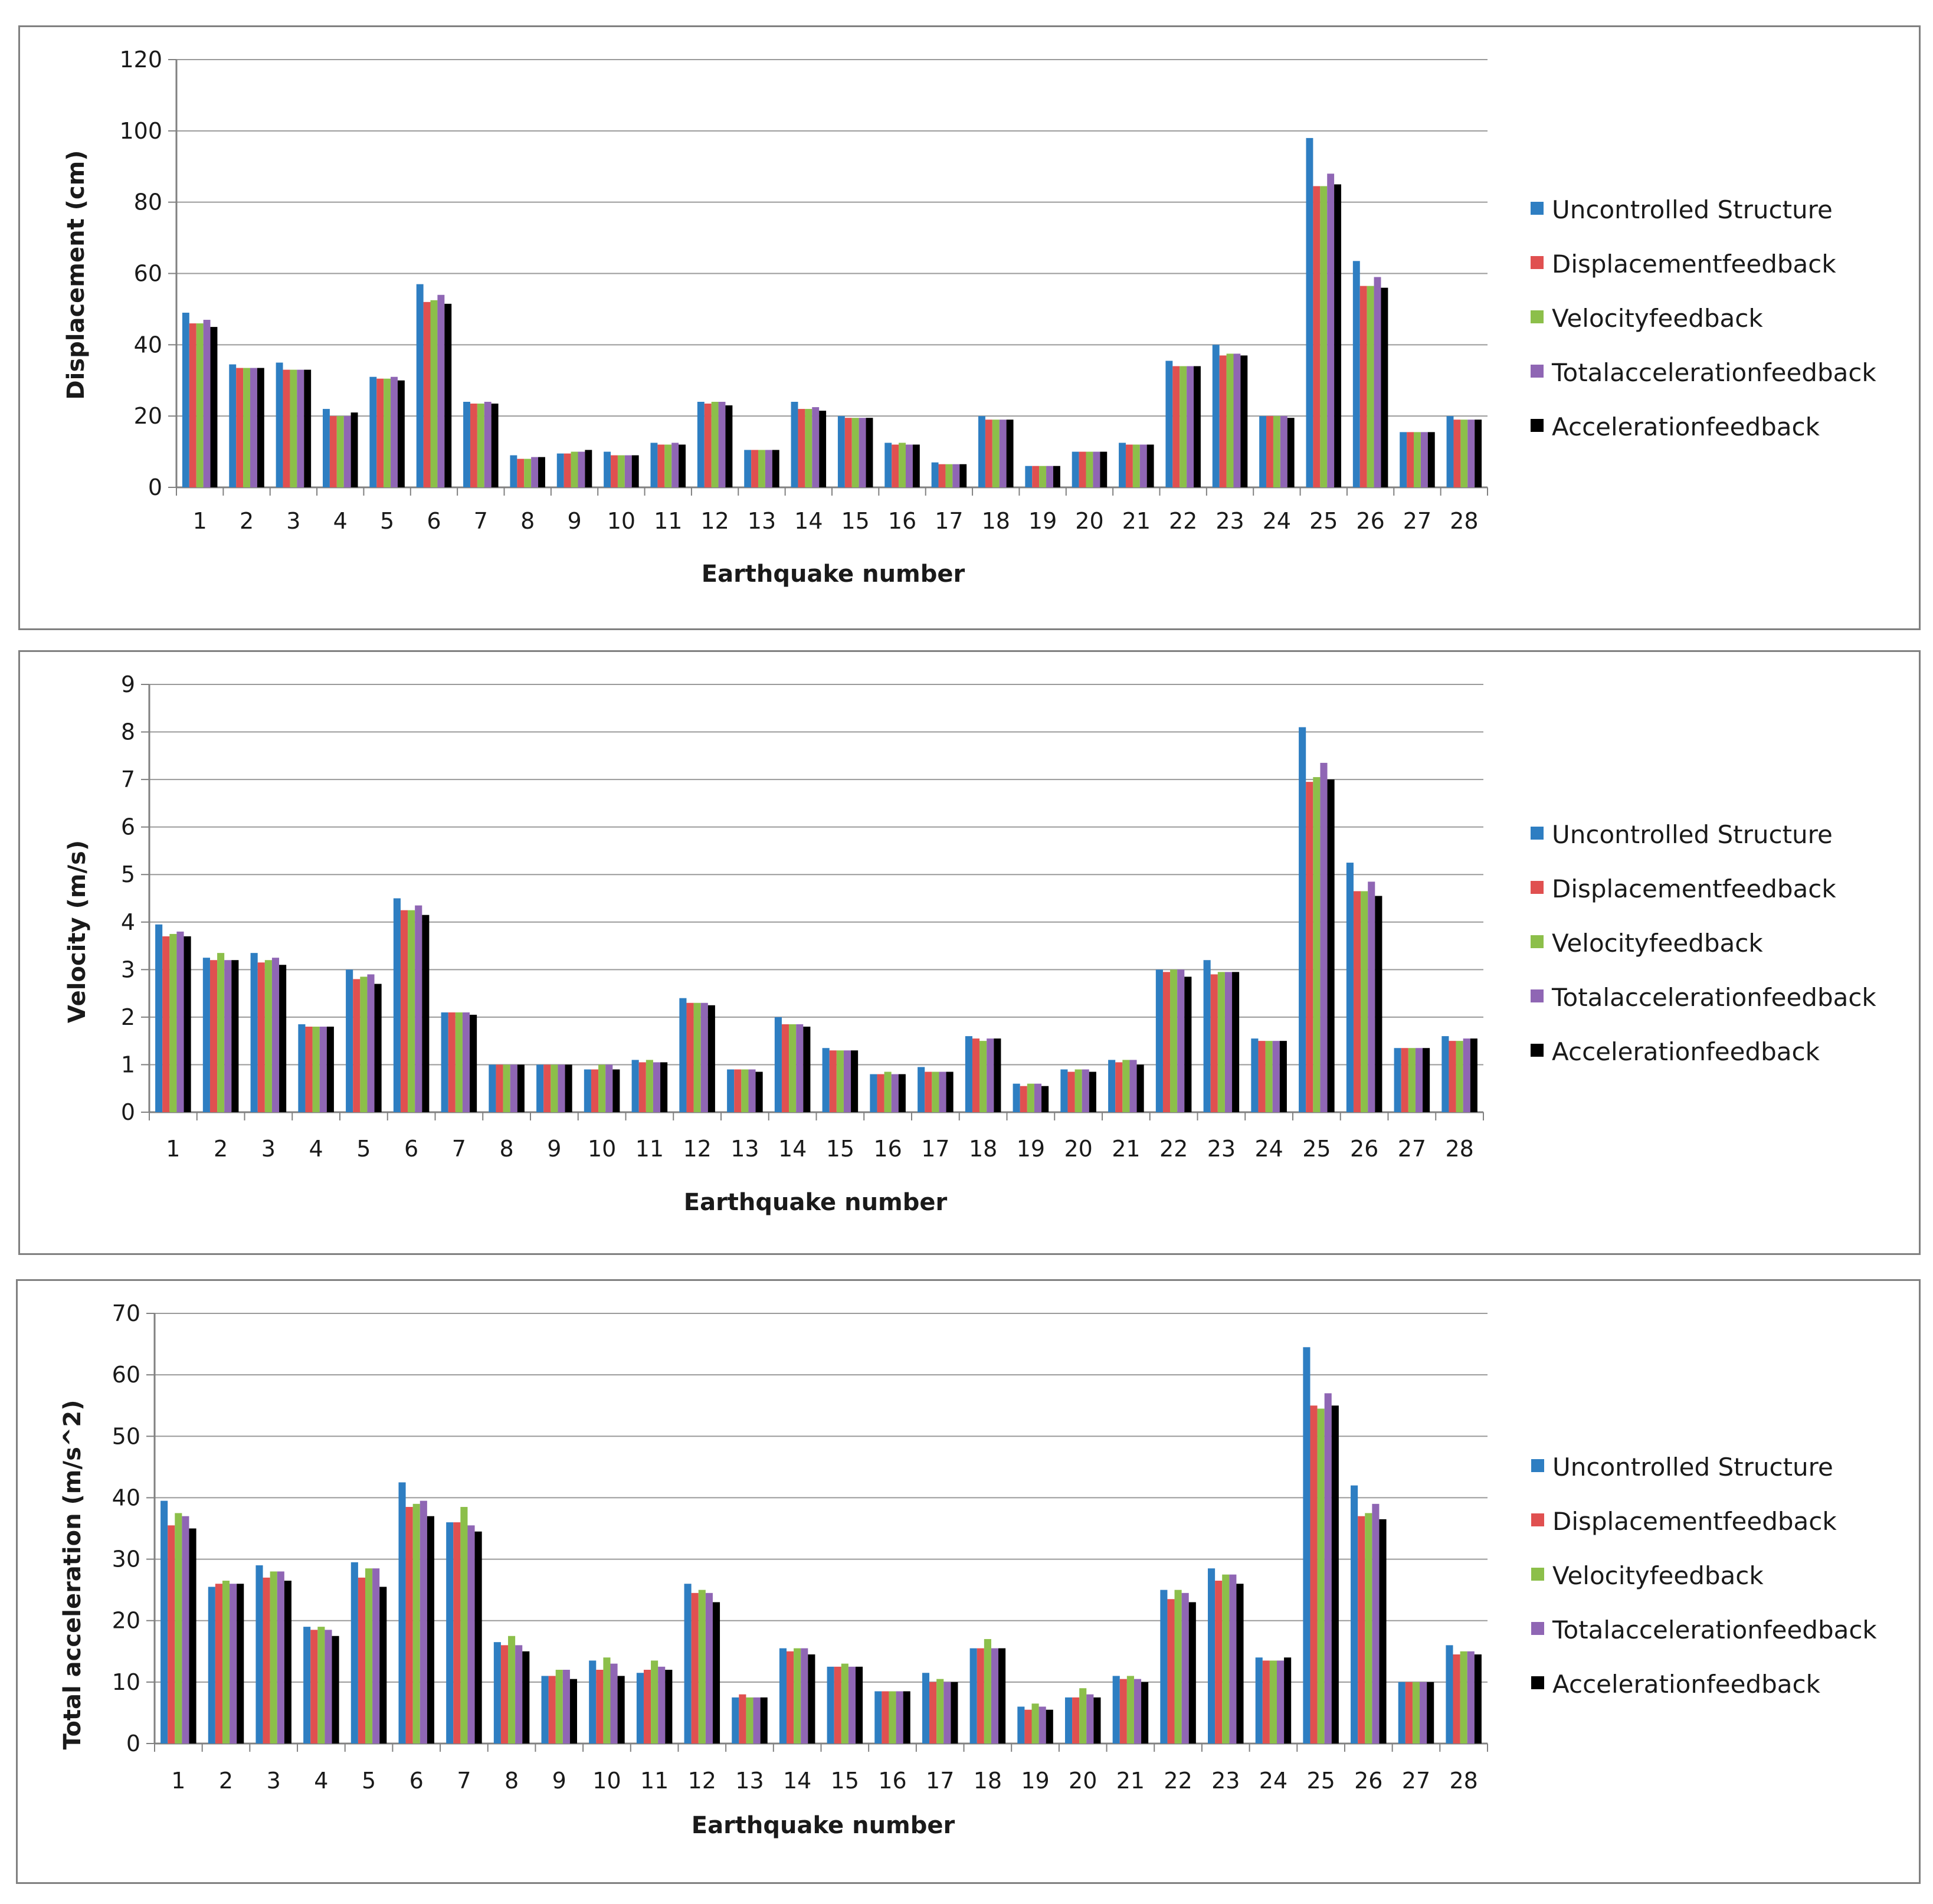  I want to click on displacement-y-tick-label: 80, so click(148, 202).